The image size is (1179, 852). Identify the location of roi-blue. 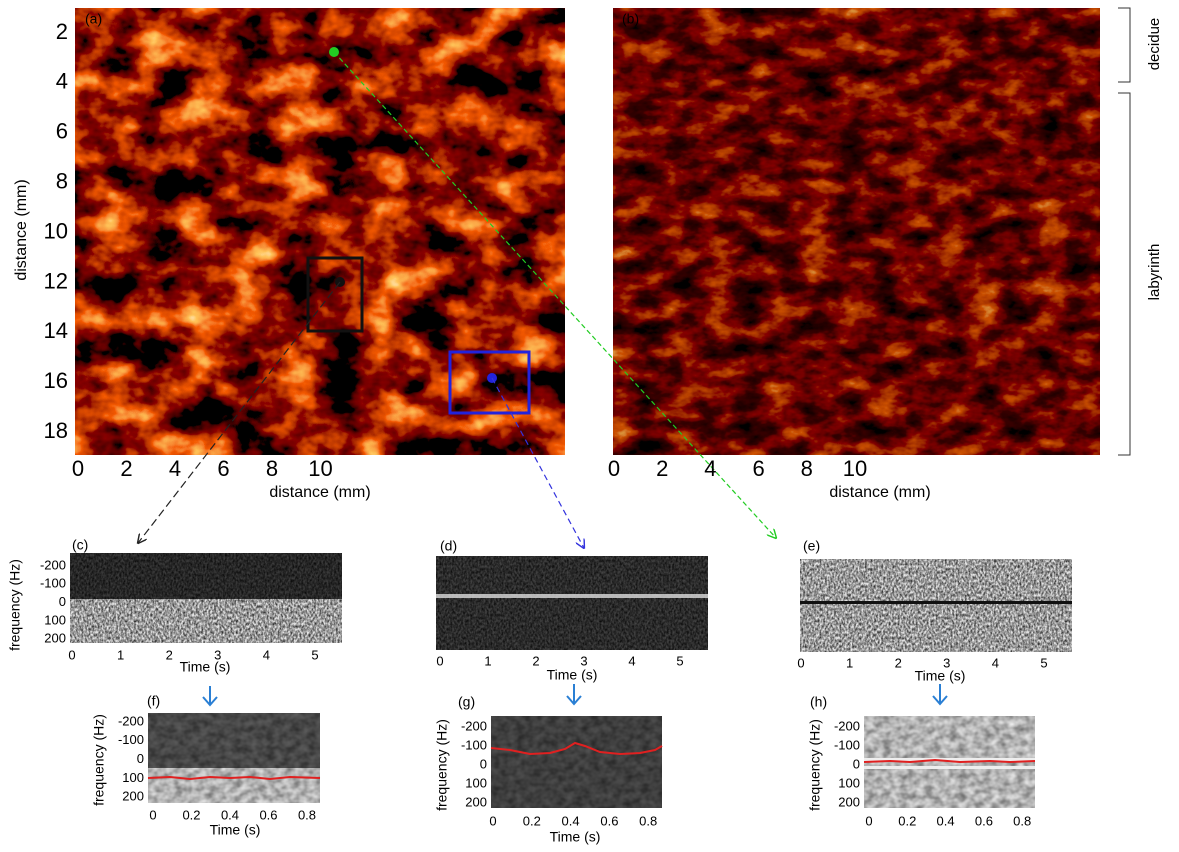
(489, 382).